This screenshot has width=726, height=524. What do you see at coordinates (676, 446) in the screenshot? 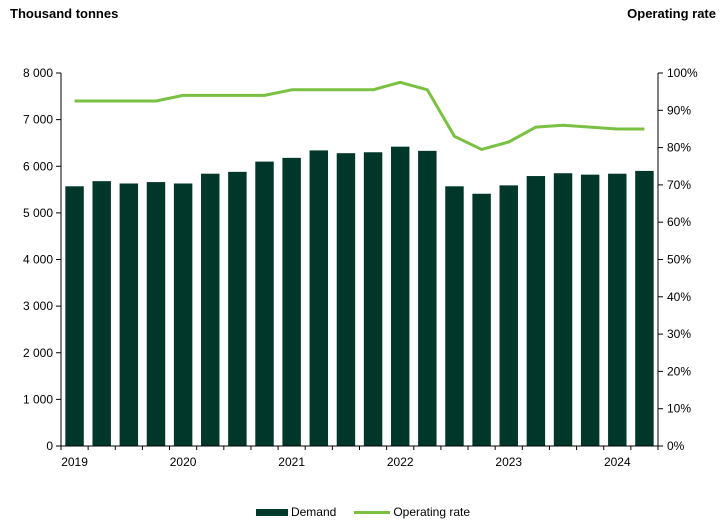
I see `right-axis-tick-label: 0%` at bounding box center [676, 446].